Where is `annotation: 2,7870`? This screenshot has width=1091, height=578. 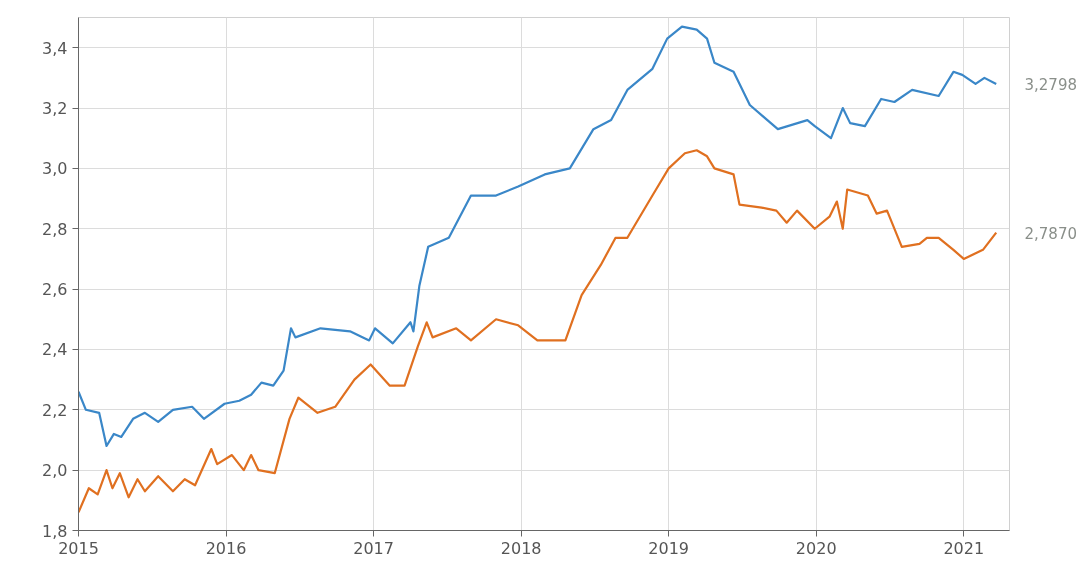 annotation: 2,7870 is located at coordinates (1050, 233).